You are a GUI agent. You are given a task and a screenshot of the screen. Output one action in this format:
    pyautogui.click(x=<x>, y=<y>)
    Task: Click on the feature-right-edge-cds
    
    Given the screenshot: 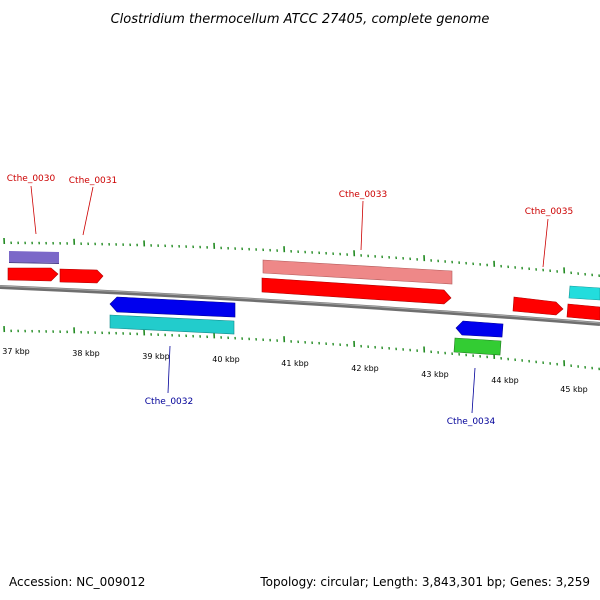 What is the action you would take?
    pyautogui.click(x=583, y=312)
    